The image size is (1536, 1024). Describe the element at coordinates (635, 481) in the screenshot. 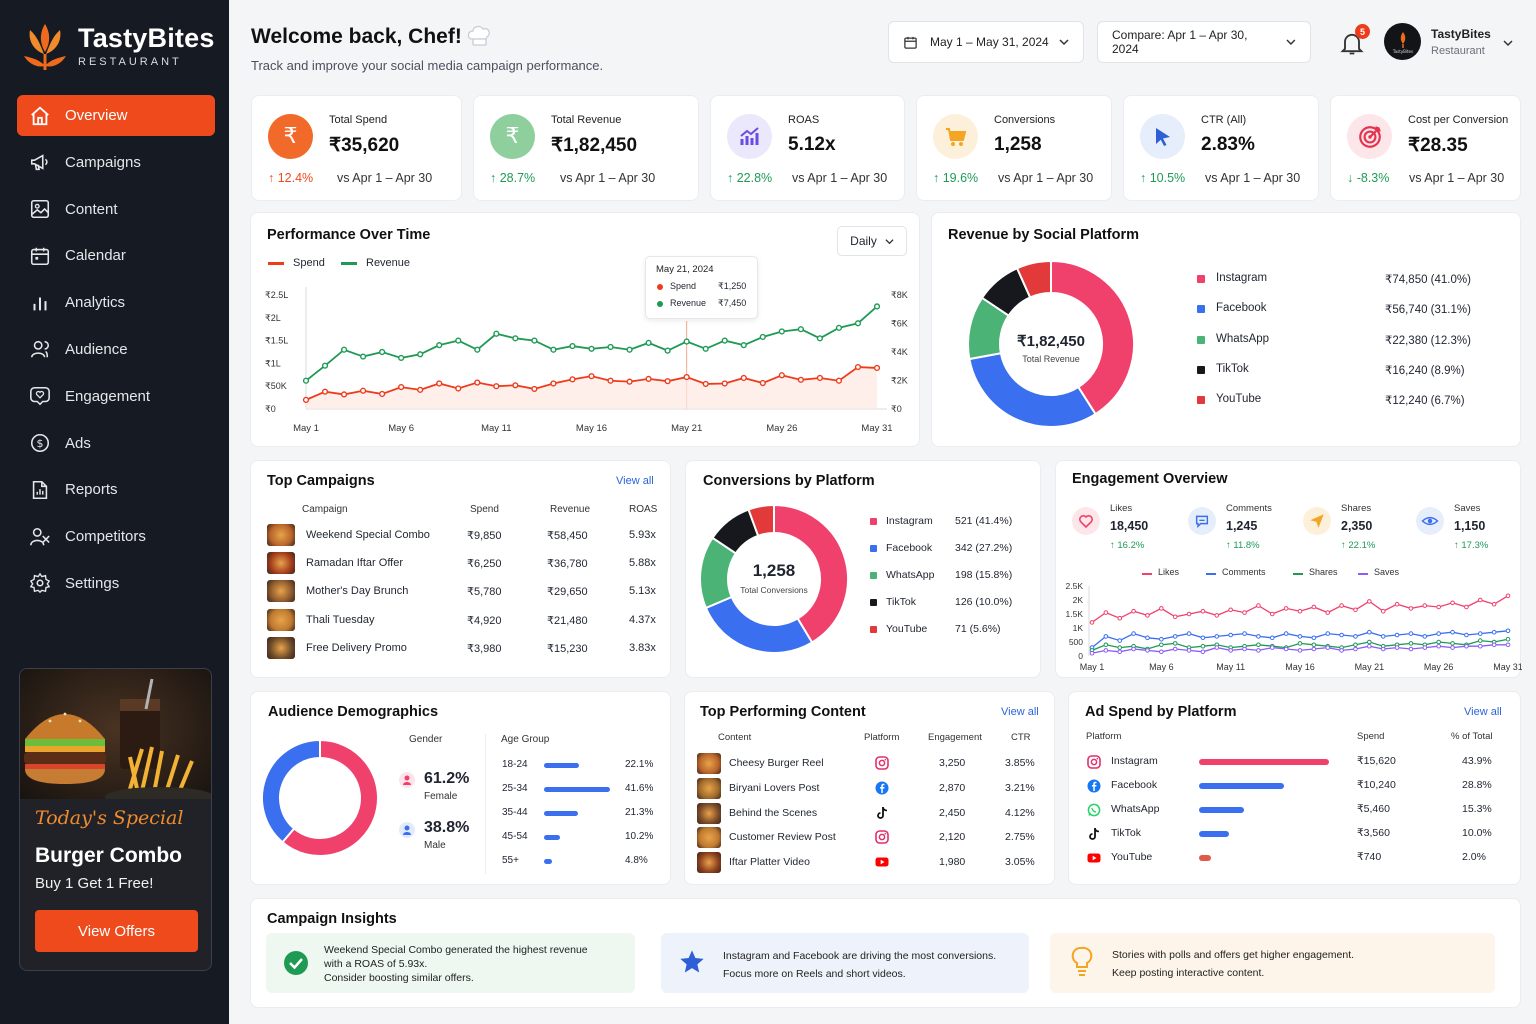

I see `top-campaigns-view-all-link: View all` at that location.